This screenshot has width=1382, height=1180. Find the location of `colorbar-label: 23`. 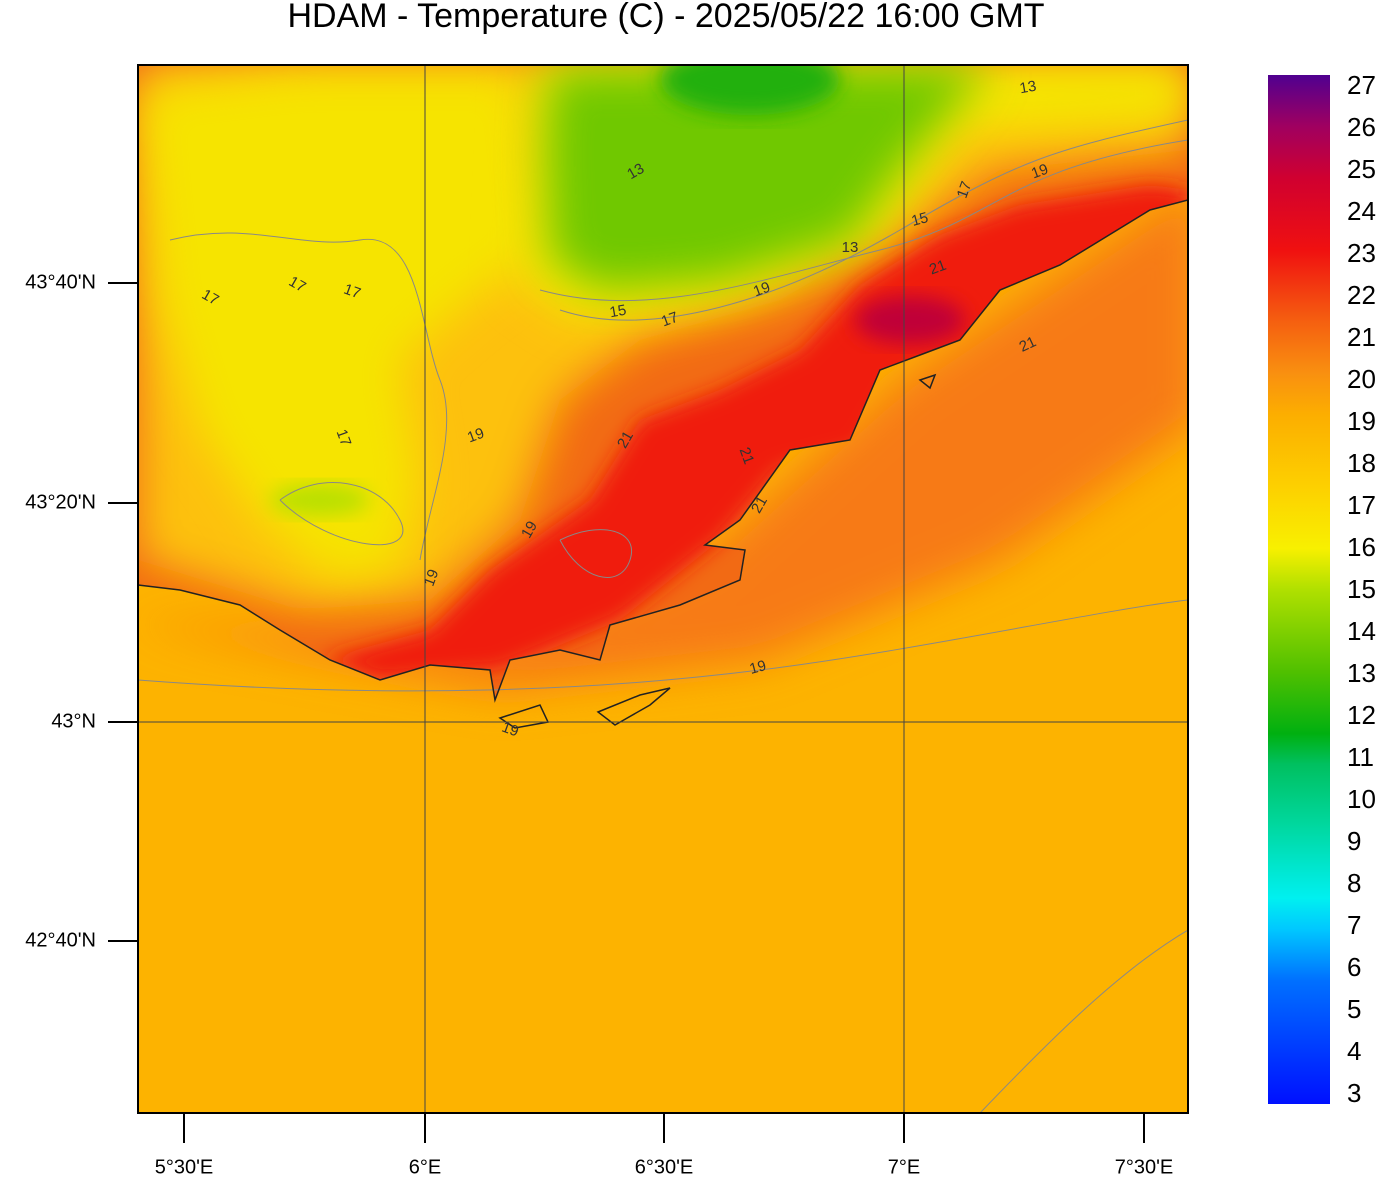

colorbar-label: 23 is located at coordinates (1361, 253).